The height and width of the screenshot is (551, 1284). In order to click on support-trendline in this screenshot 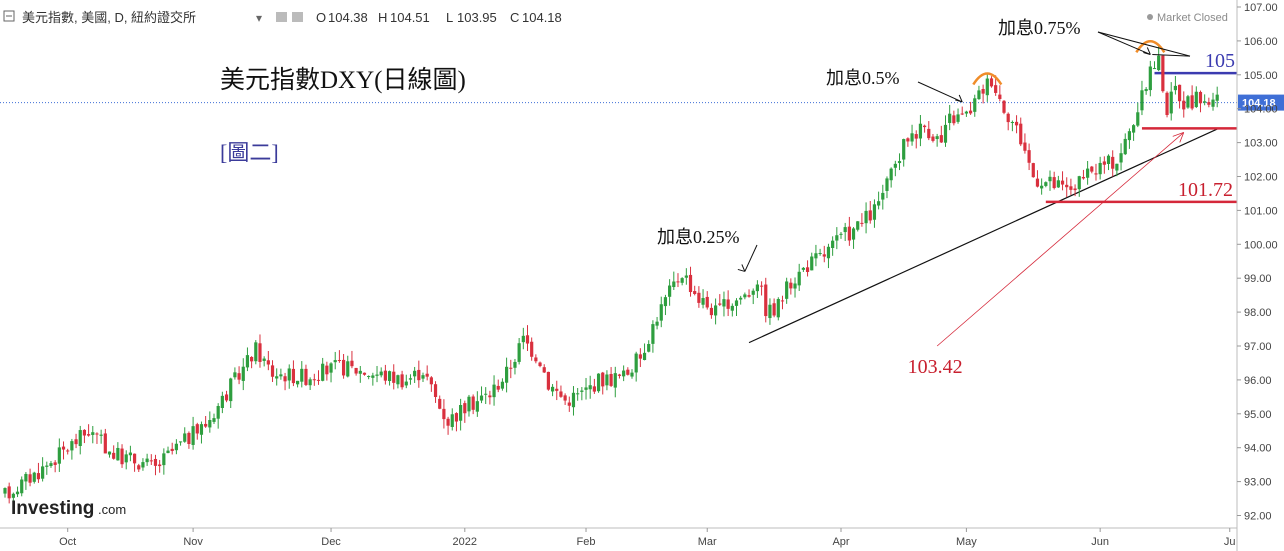, I will do `click(983, 236)`.